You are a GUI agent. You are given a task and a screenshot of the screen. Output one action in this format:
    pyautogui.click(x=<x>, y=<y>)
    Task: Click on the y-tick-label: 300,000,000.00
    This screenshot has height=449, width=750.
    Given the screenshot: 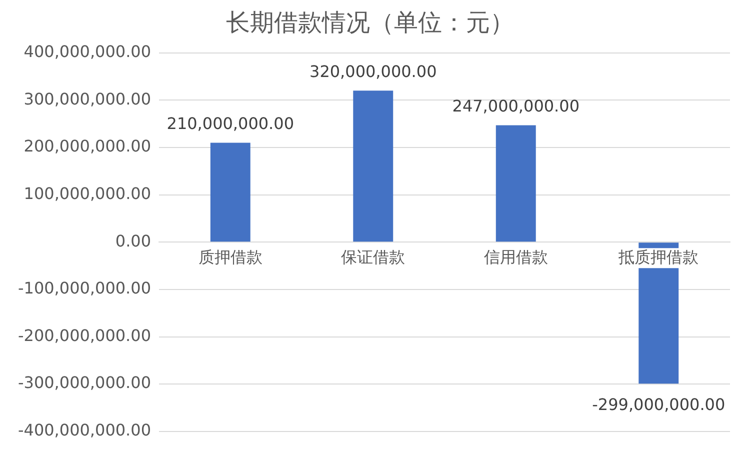 What is the action you would take?
    pyautogui.click(x=88, y=98)
    